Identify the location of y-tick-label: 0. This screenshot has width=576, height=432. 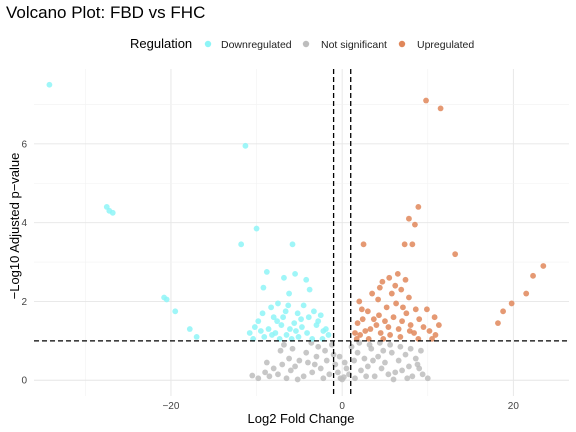
(24, 381).